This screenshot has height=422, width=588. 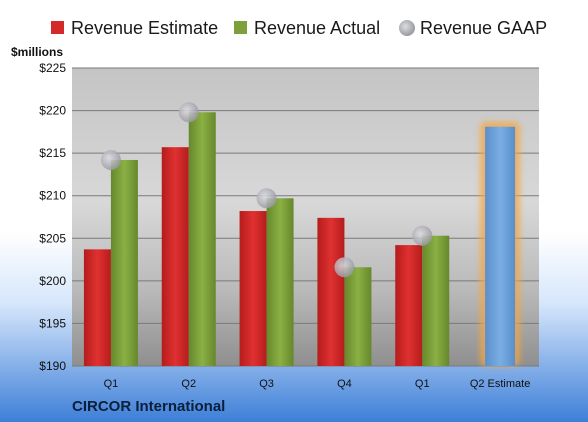 What do you see at coordinates (148, 406) in the screenshot?
I see `company-name: CIRCOR International` at bounding box center [148, 406].